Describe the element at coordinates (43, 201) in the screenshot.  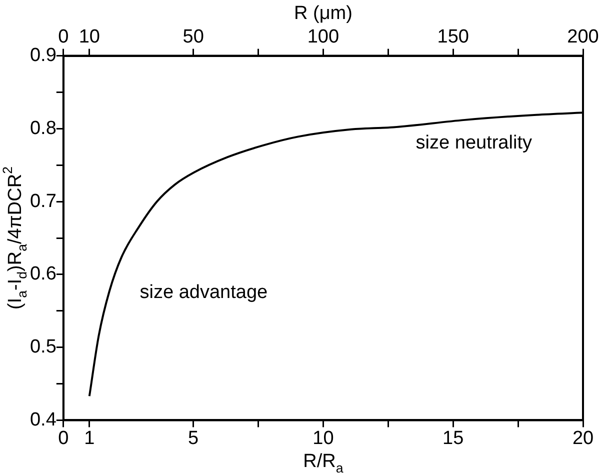
I see `y-tick-label: 0.7` at that location.